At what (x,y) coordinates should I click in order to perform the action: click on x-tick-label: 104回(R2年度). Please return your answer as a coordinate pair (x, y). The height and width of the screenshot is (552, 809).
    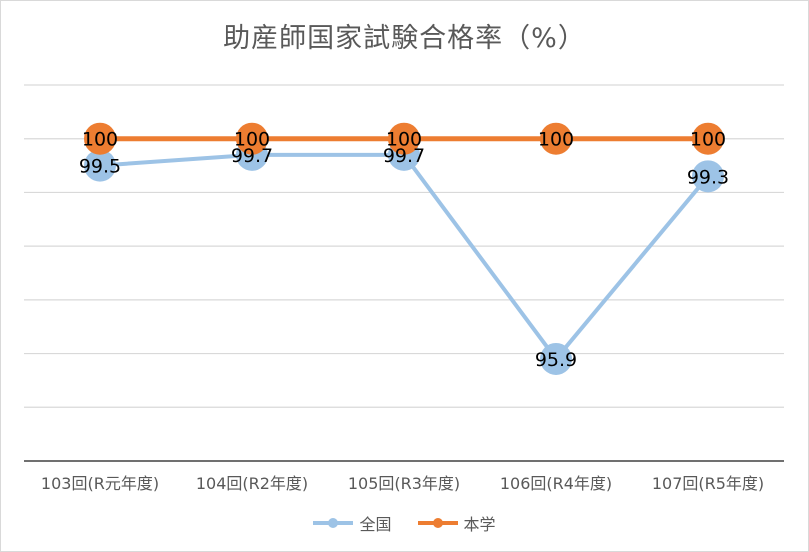
    Looking at the image, I should click on (252, 483).